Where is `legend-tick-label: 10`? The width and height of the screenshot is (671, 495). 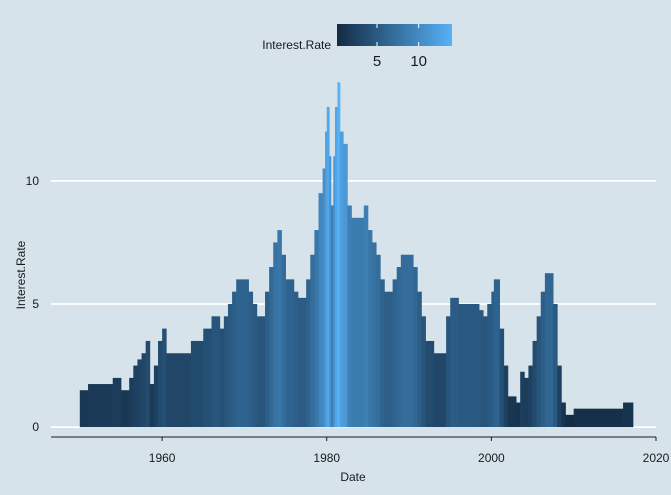
legend-tick-label: 10 is located at coordinates (418, 61).